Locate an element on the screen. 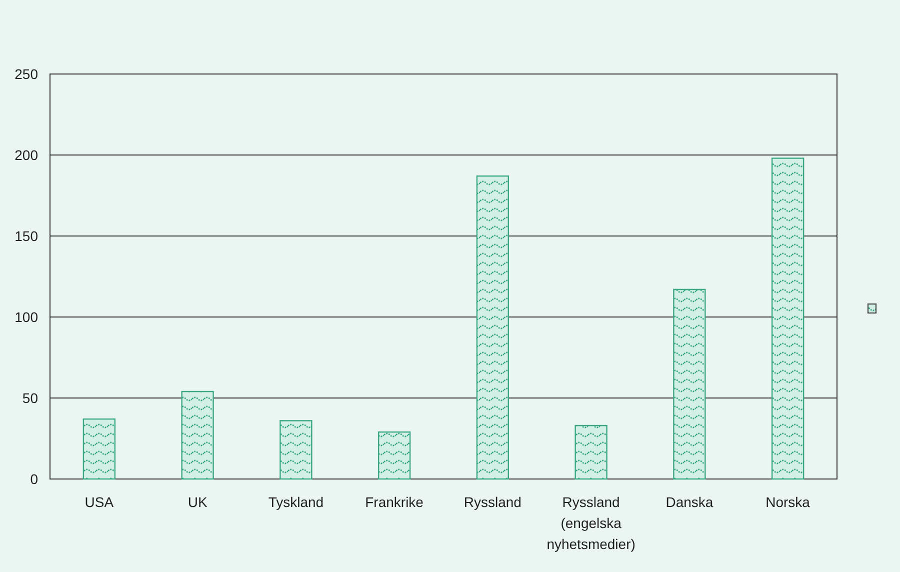 This screenshot has width=900, height=572. y-tick-label: 0 is located at coordinates (34, 478).